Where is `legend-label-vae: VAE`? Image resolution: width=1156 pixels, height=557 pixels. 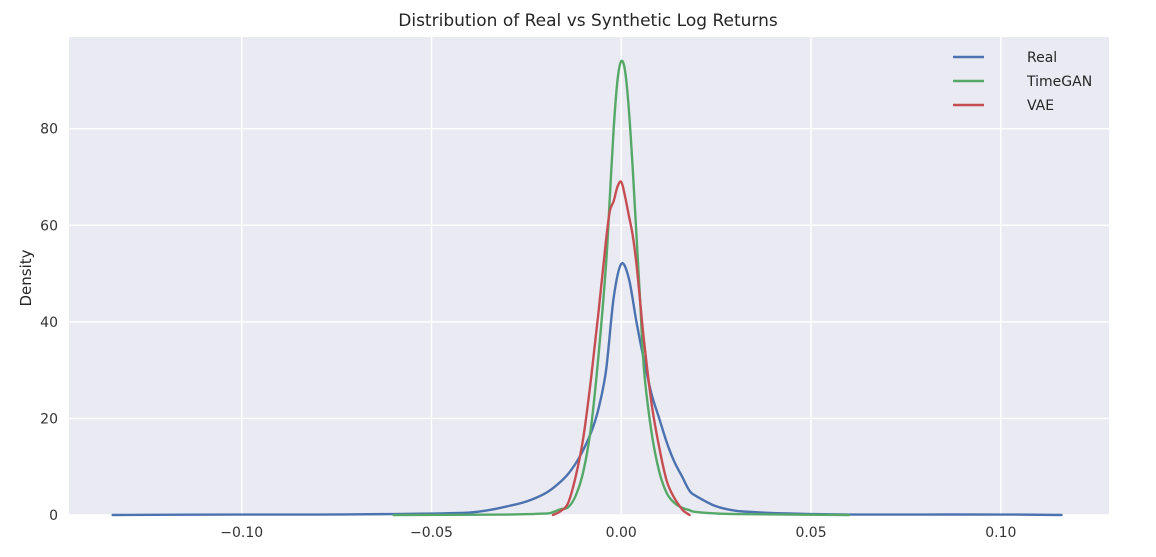
legend-label-vae: VAE is located at coordinates (1040, 106).